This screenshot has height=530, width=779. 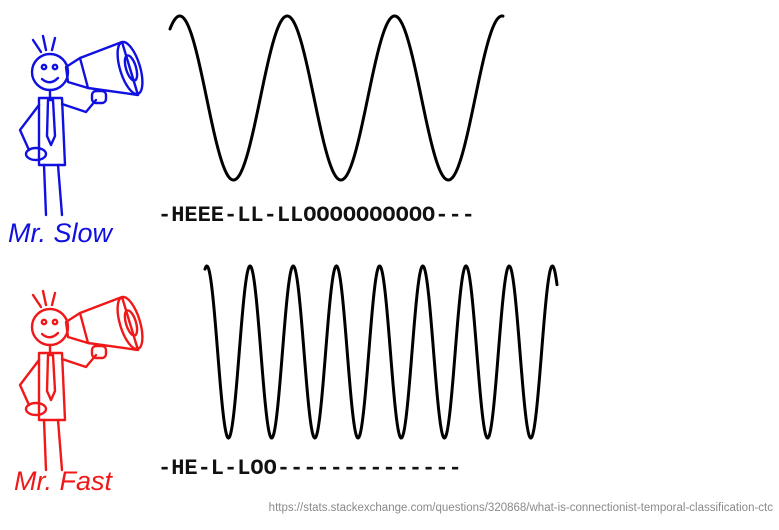 I want to click on fast-transcription: -HE-L-LOO--------------, so click(x=310, y=468).